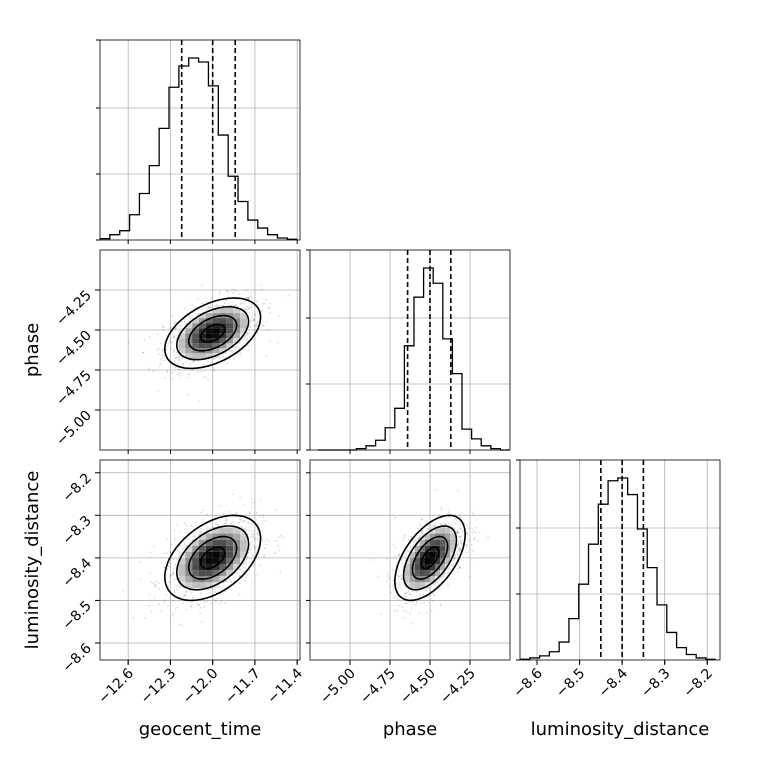  Describe the element at coordinates (620, 560) in the screenshot. I see `marginal-luminosity_distance-frame` at that location.